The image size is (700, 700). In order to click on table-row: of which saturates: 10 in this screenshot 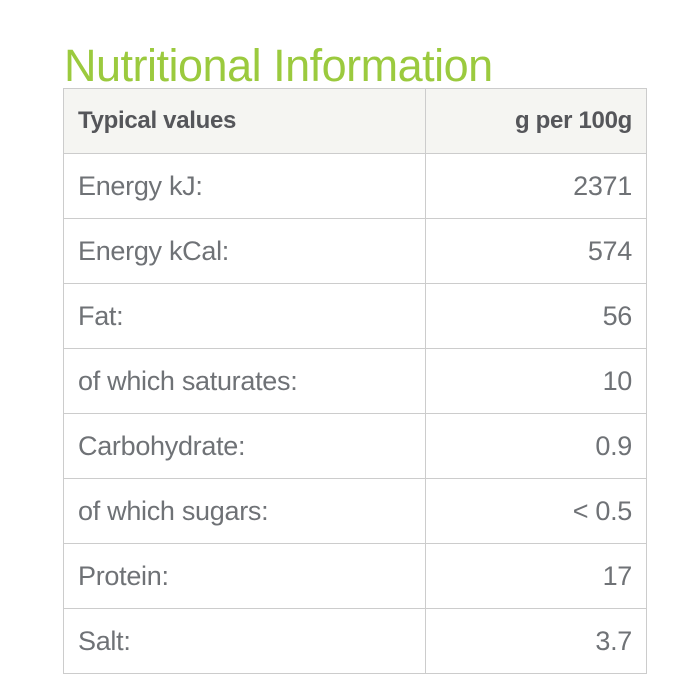, I will do `click(355, 381)`.